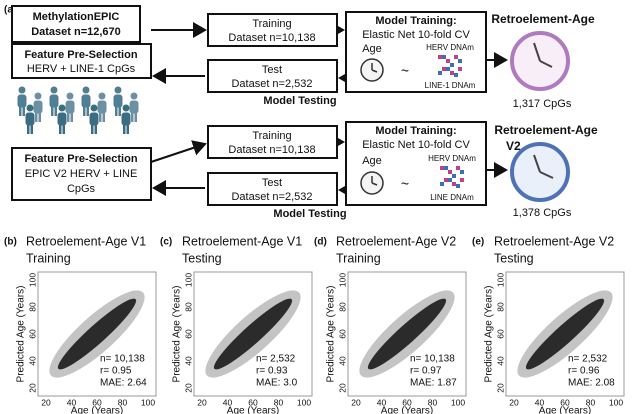 The image size is (643, 414). What do you see at coordinates (540, 61) in the screenshot?
I see `clock-v1` at bounding box center [540, 61].